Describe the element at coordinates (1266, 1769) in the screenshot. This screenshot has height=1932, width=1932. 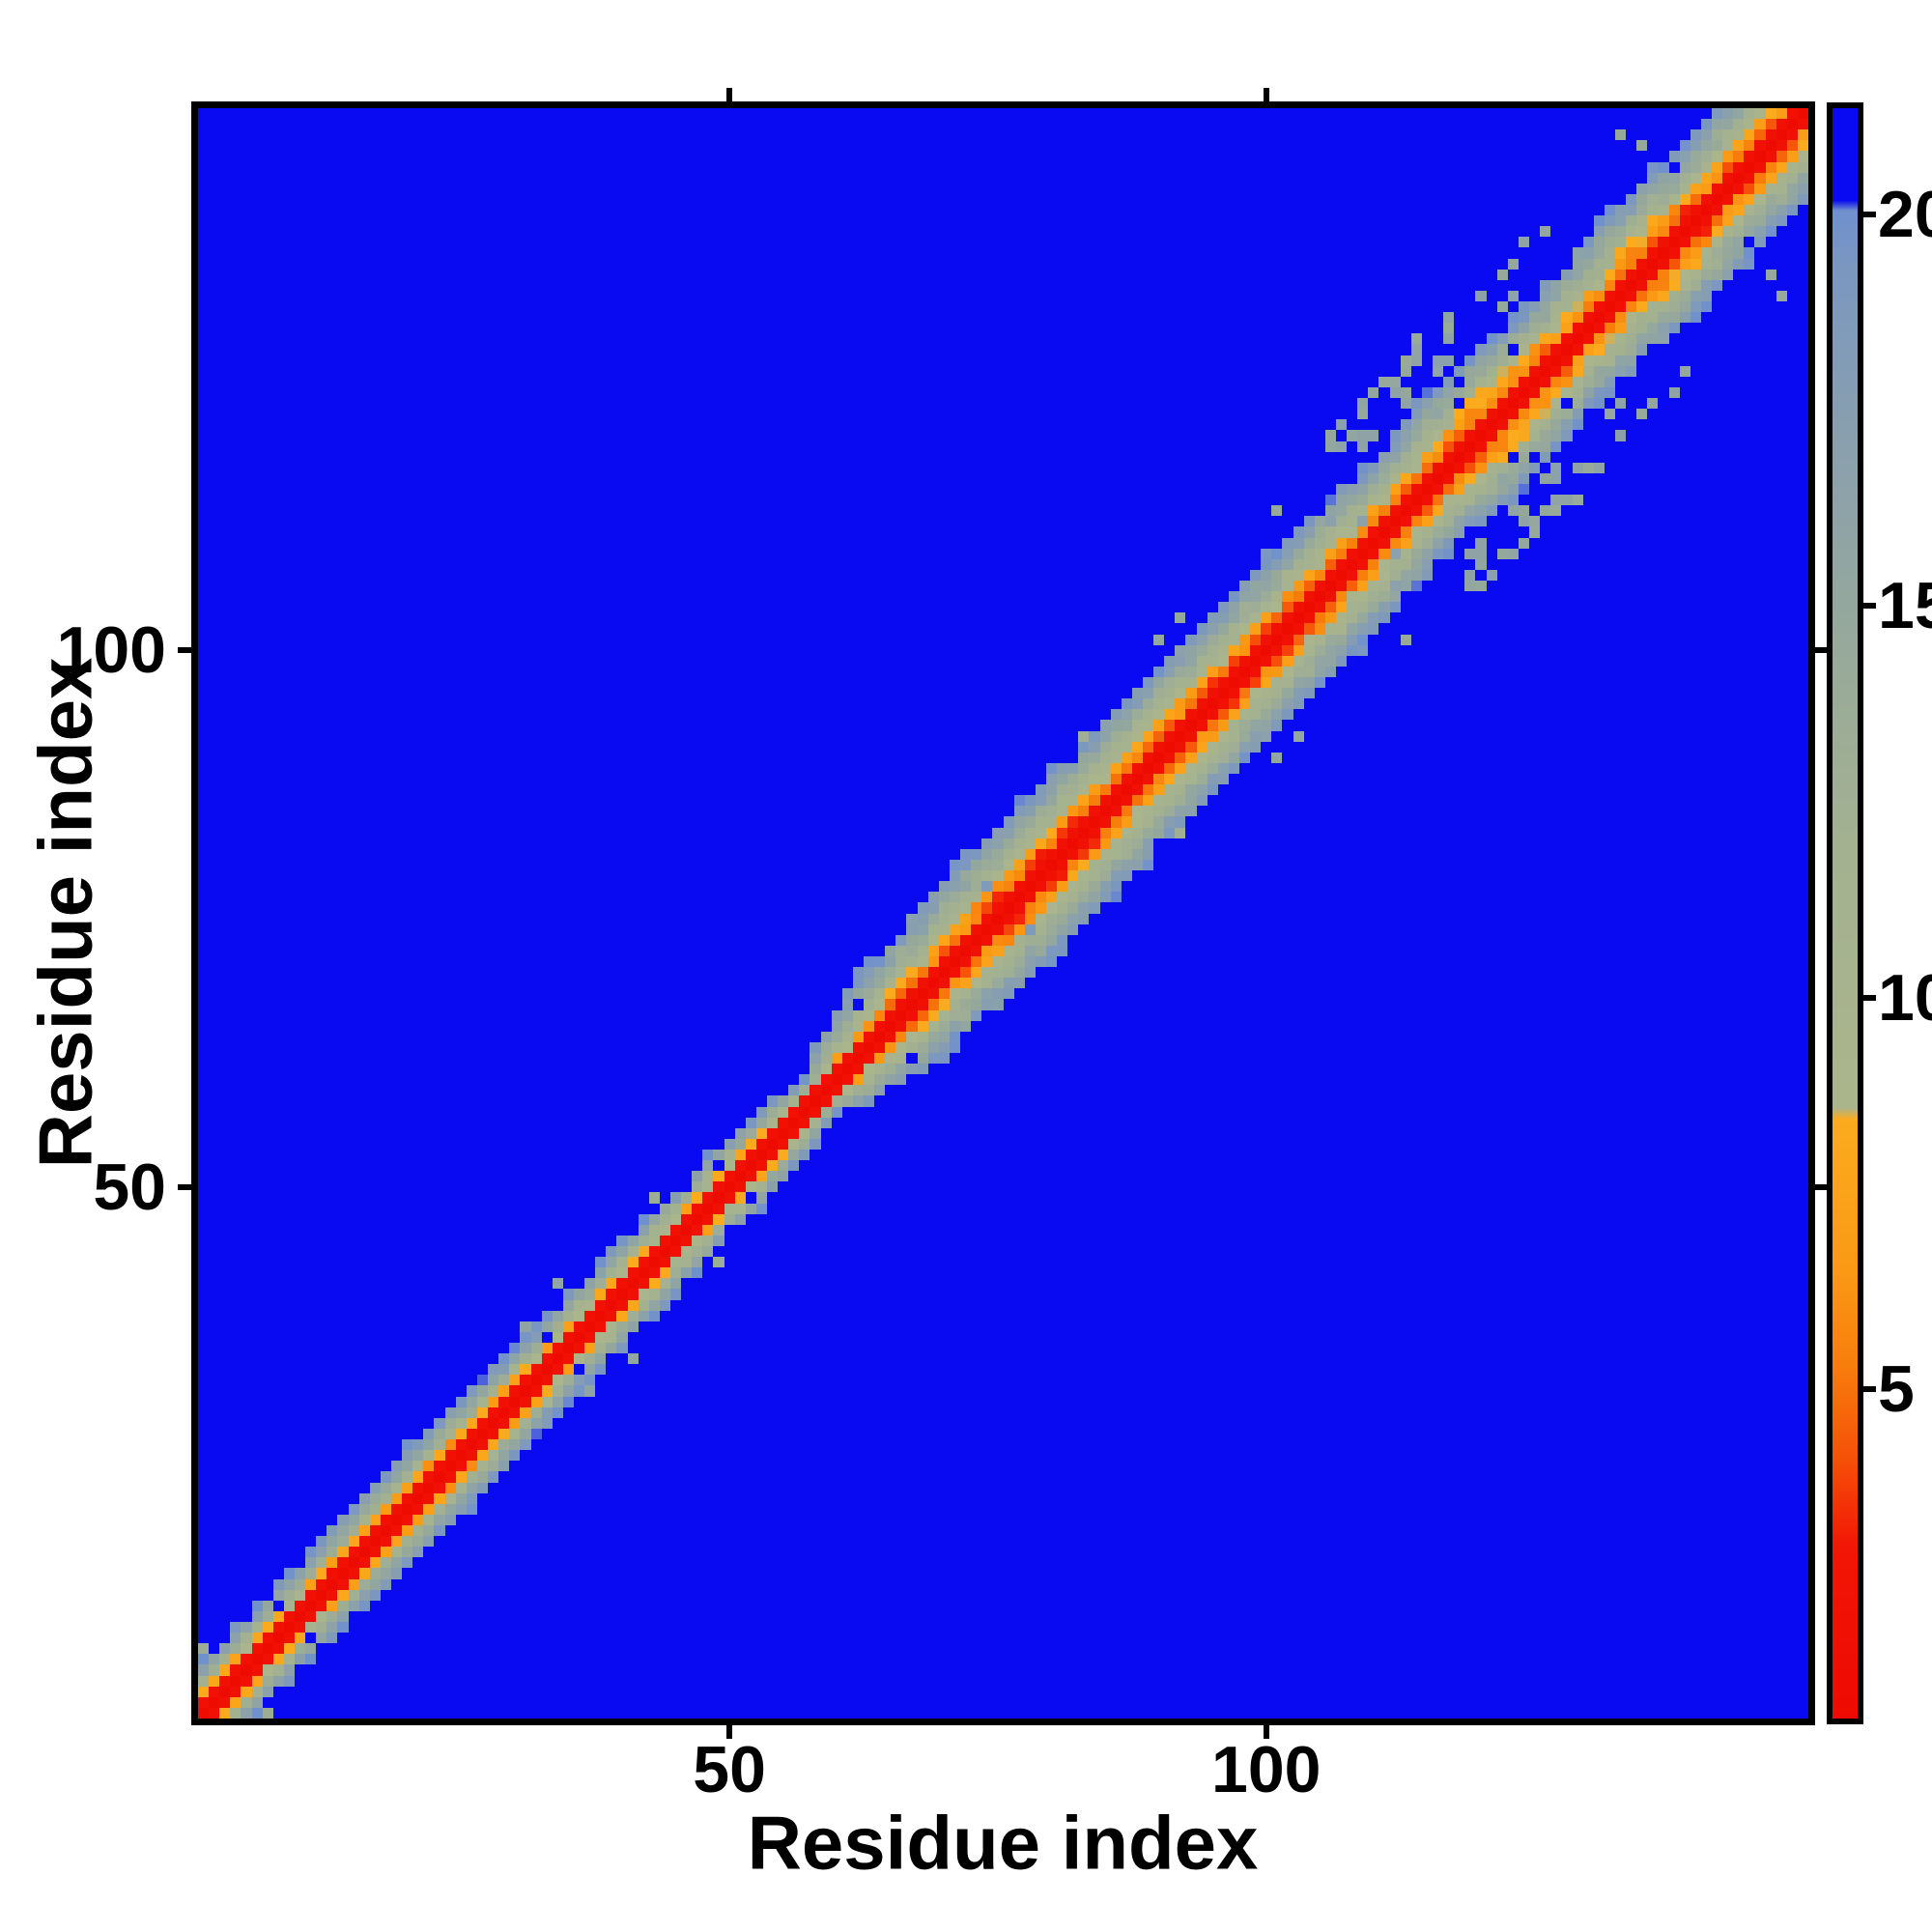
I see `x-tick-label: 100` at that location.